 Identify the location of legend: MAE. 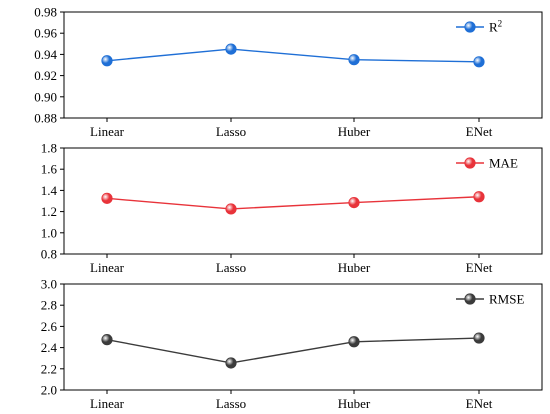
(487, 163).